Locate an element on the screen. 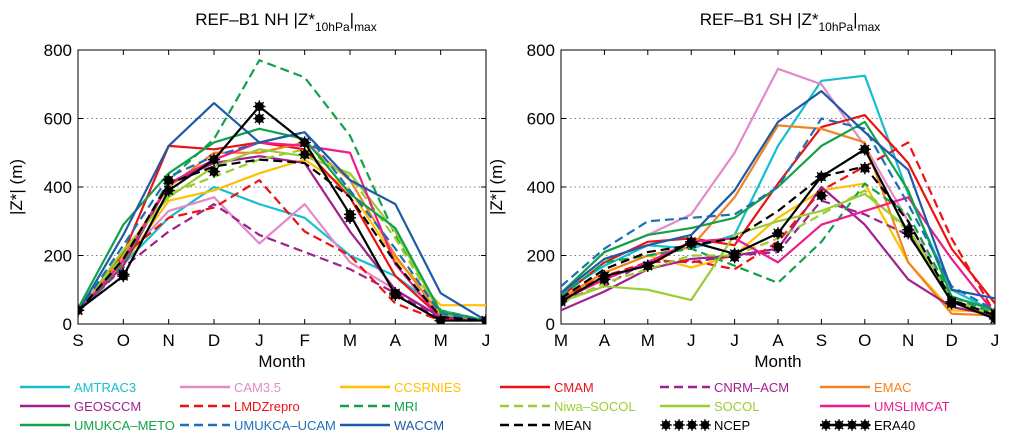 The height and width of the screenshot is (443, 1011). legend-label: MRI is located at coordinates (406, 406).